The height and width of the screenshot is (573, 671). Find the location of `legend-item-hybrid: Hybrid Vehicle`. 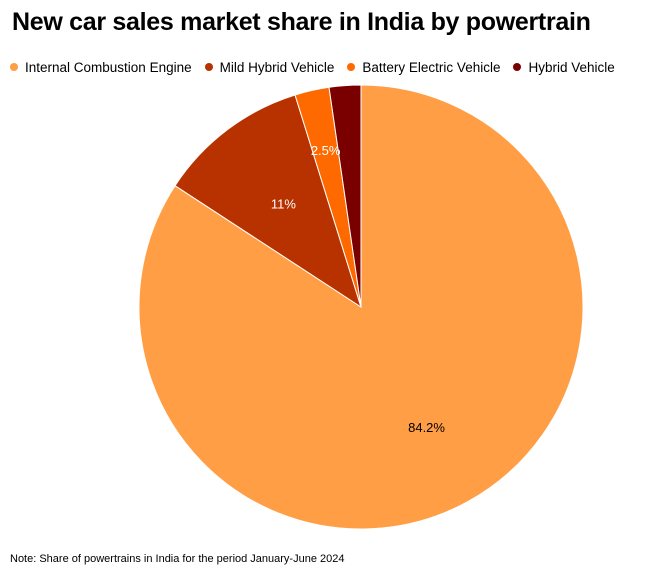

legend-item-hybrid: Hybrid Vehicle is located at coordinates (564, 67).